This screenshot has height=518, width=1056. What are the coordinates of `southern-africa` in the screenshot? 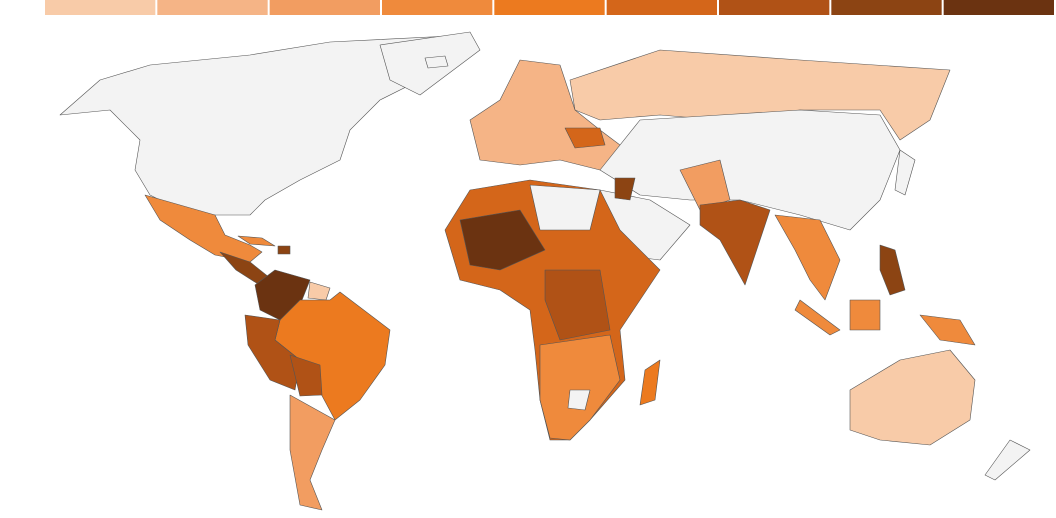 It's located at (580, 387).